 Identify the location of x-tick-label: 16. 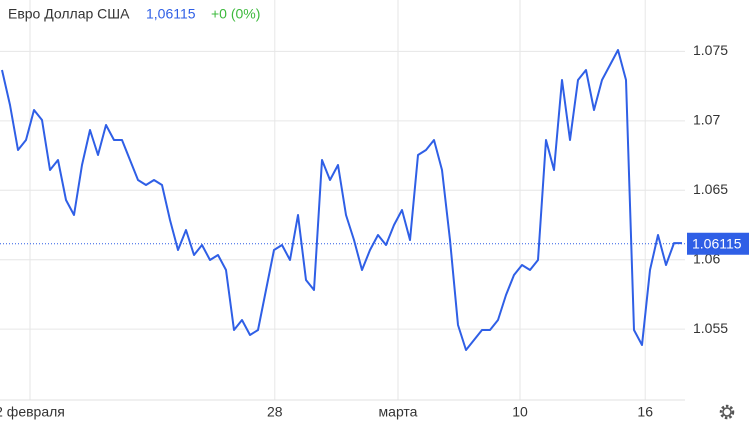
(645, 412).